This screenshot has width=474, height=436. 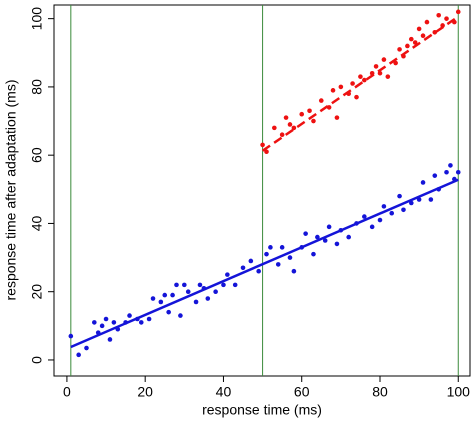 What do you see at coordinates (37, 19) in the screenshot?
I see `y-tick-label: 100` at bounding box center [37, 19].